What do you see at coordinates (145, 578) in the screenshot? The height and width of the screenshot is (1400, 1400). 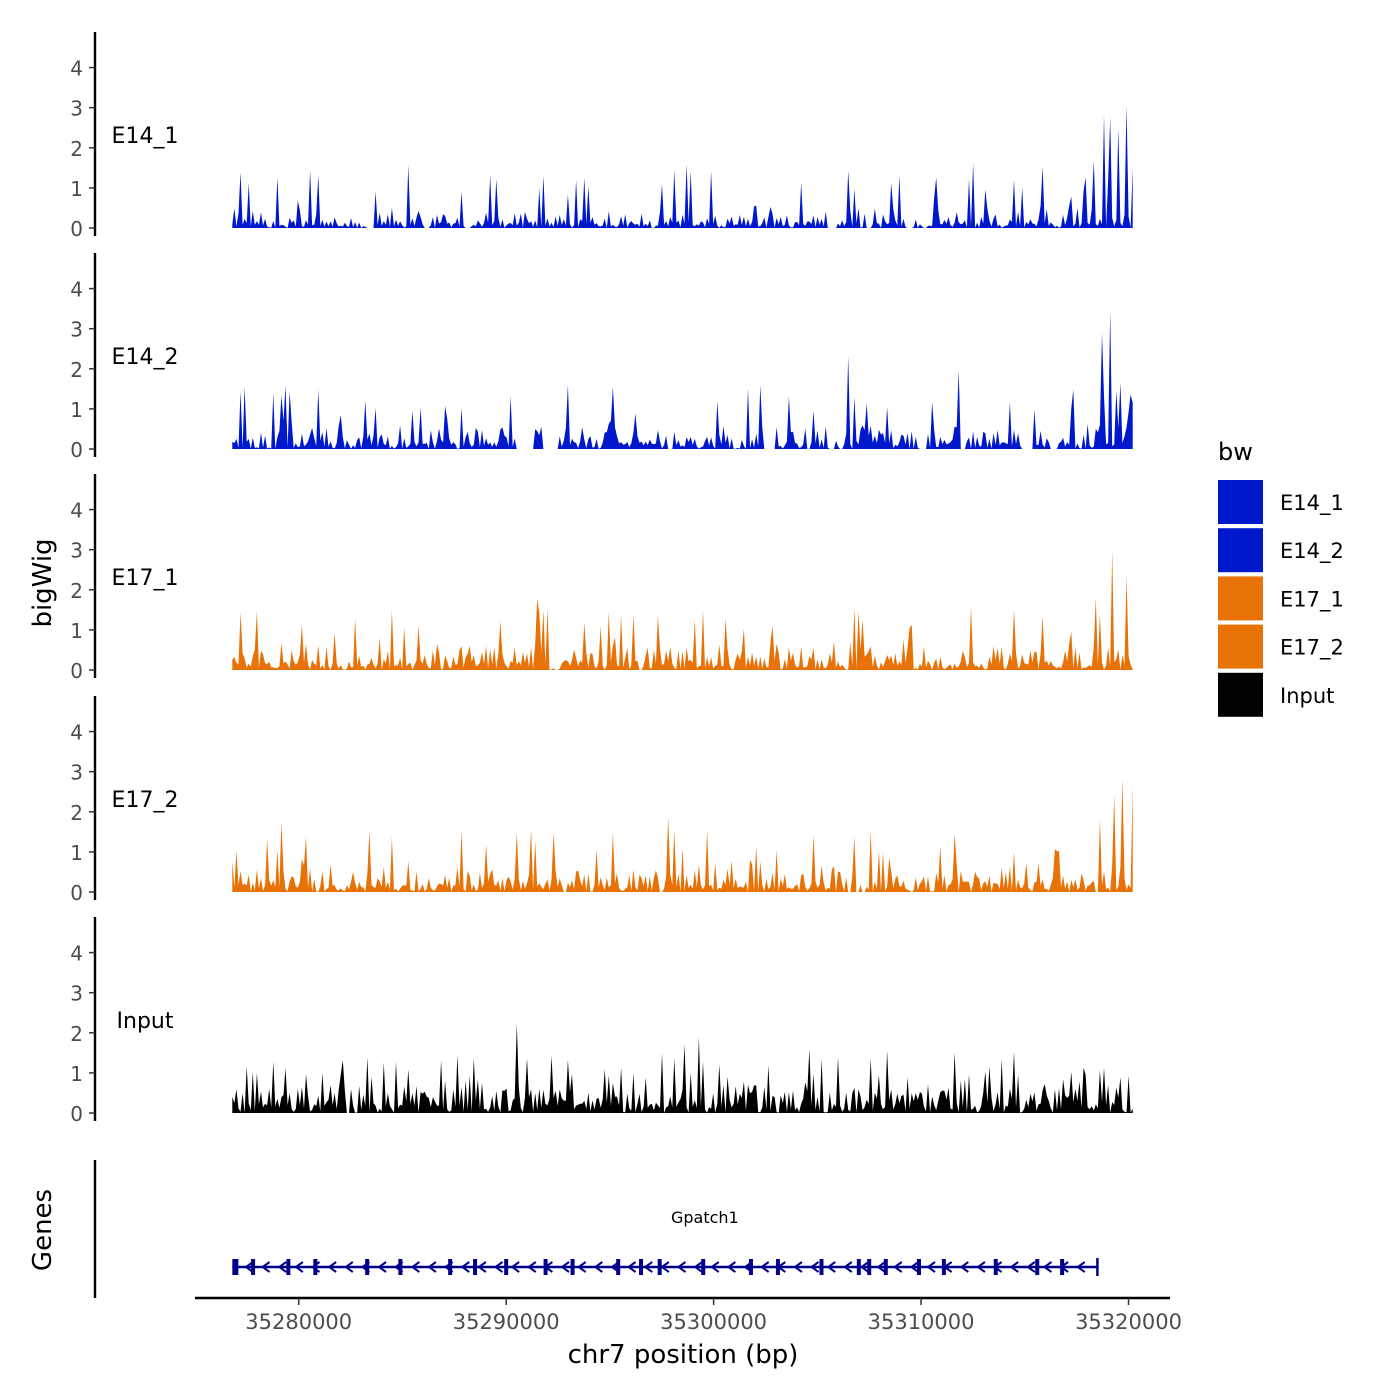 I see `track-label-E17_1: E17_1` at bounding box center [145, 578].